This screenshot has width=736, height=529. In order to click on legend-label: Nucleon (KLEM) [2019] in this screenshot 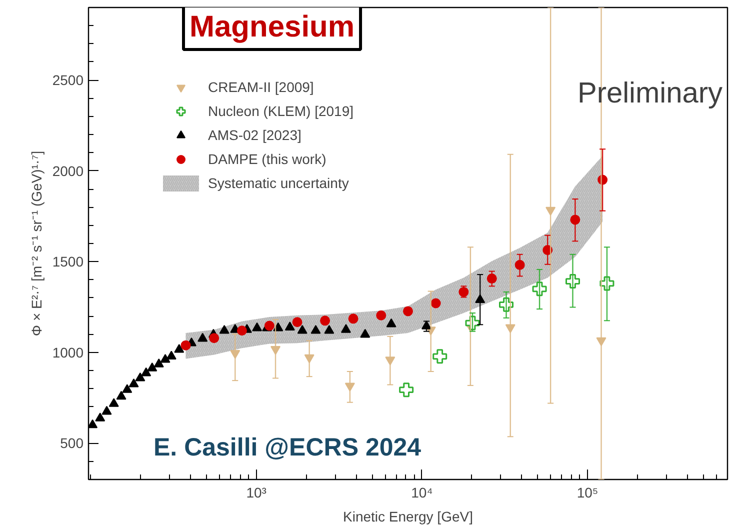, I will do `click(281, 111)`.